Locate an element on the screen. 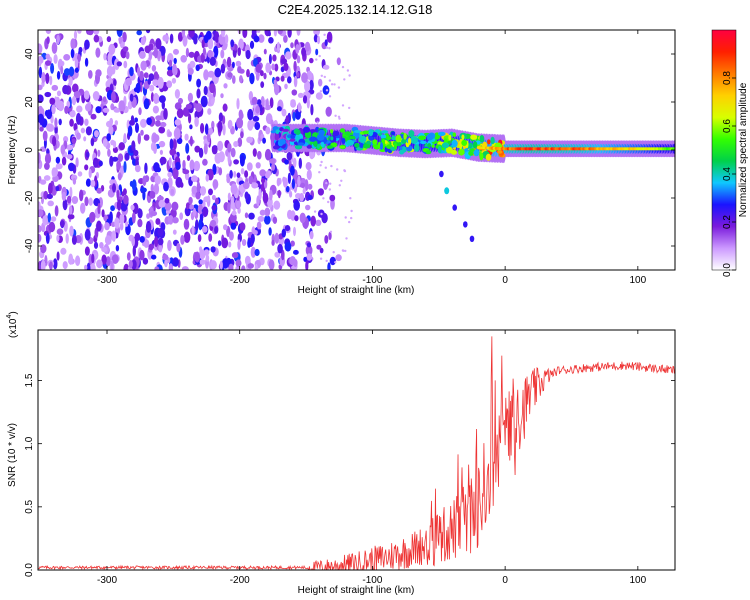 The width and height of the screenshot is (750, 600). x-tick-label: -100 is located at coordinates (372, 580).